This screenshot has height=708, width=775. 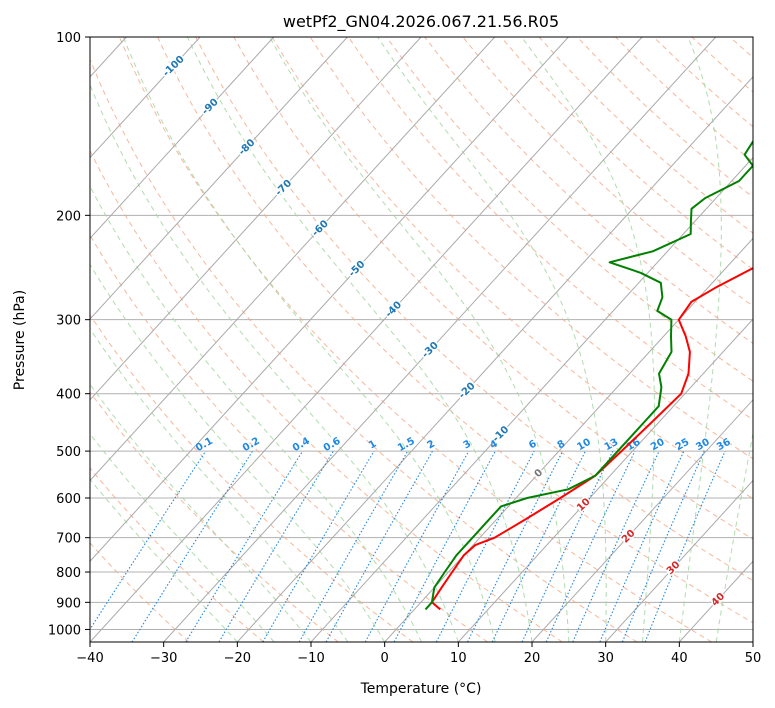 What do you see at coordinates (68, 395) in the screenshot?
I see `y-tick-label: 400` at bounding box center [68, 395].